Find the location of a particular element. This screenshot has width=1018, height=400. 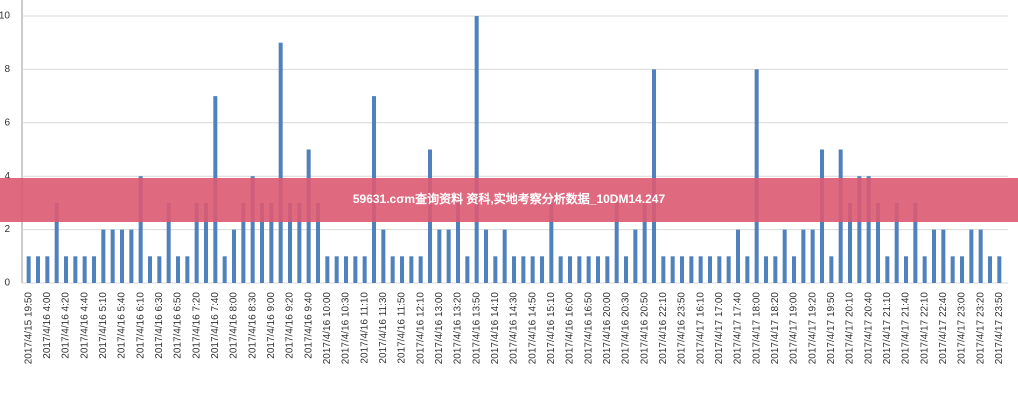

x-tick-label: 2017/4/16 9:40 is located at coordinates (308, 325).